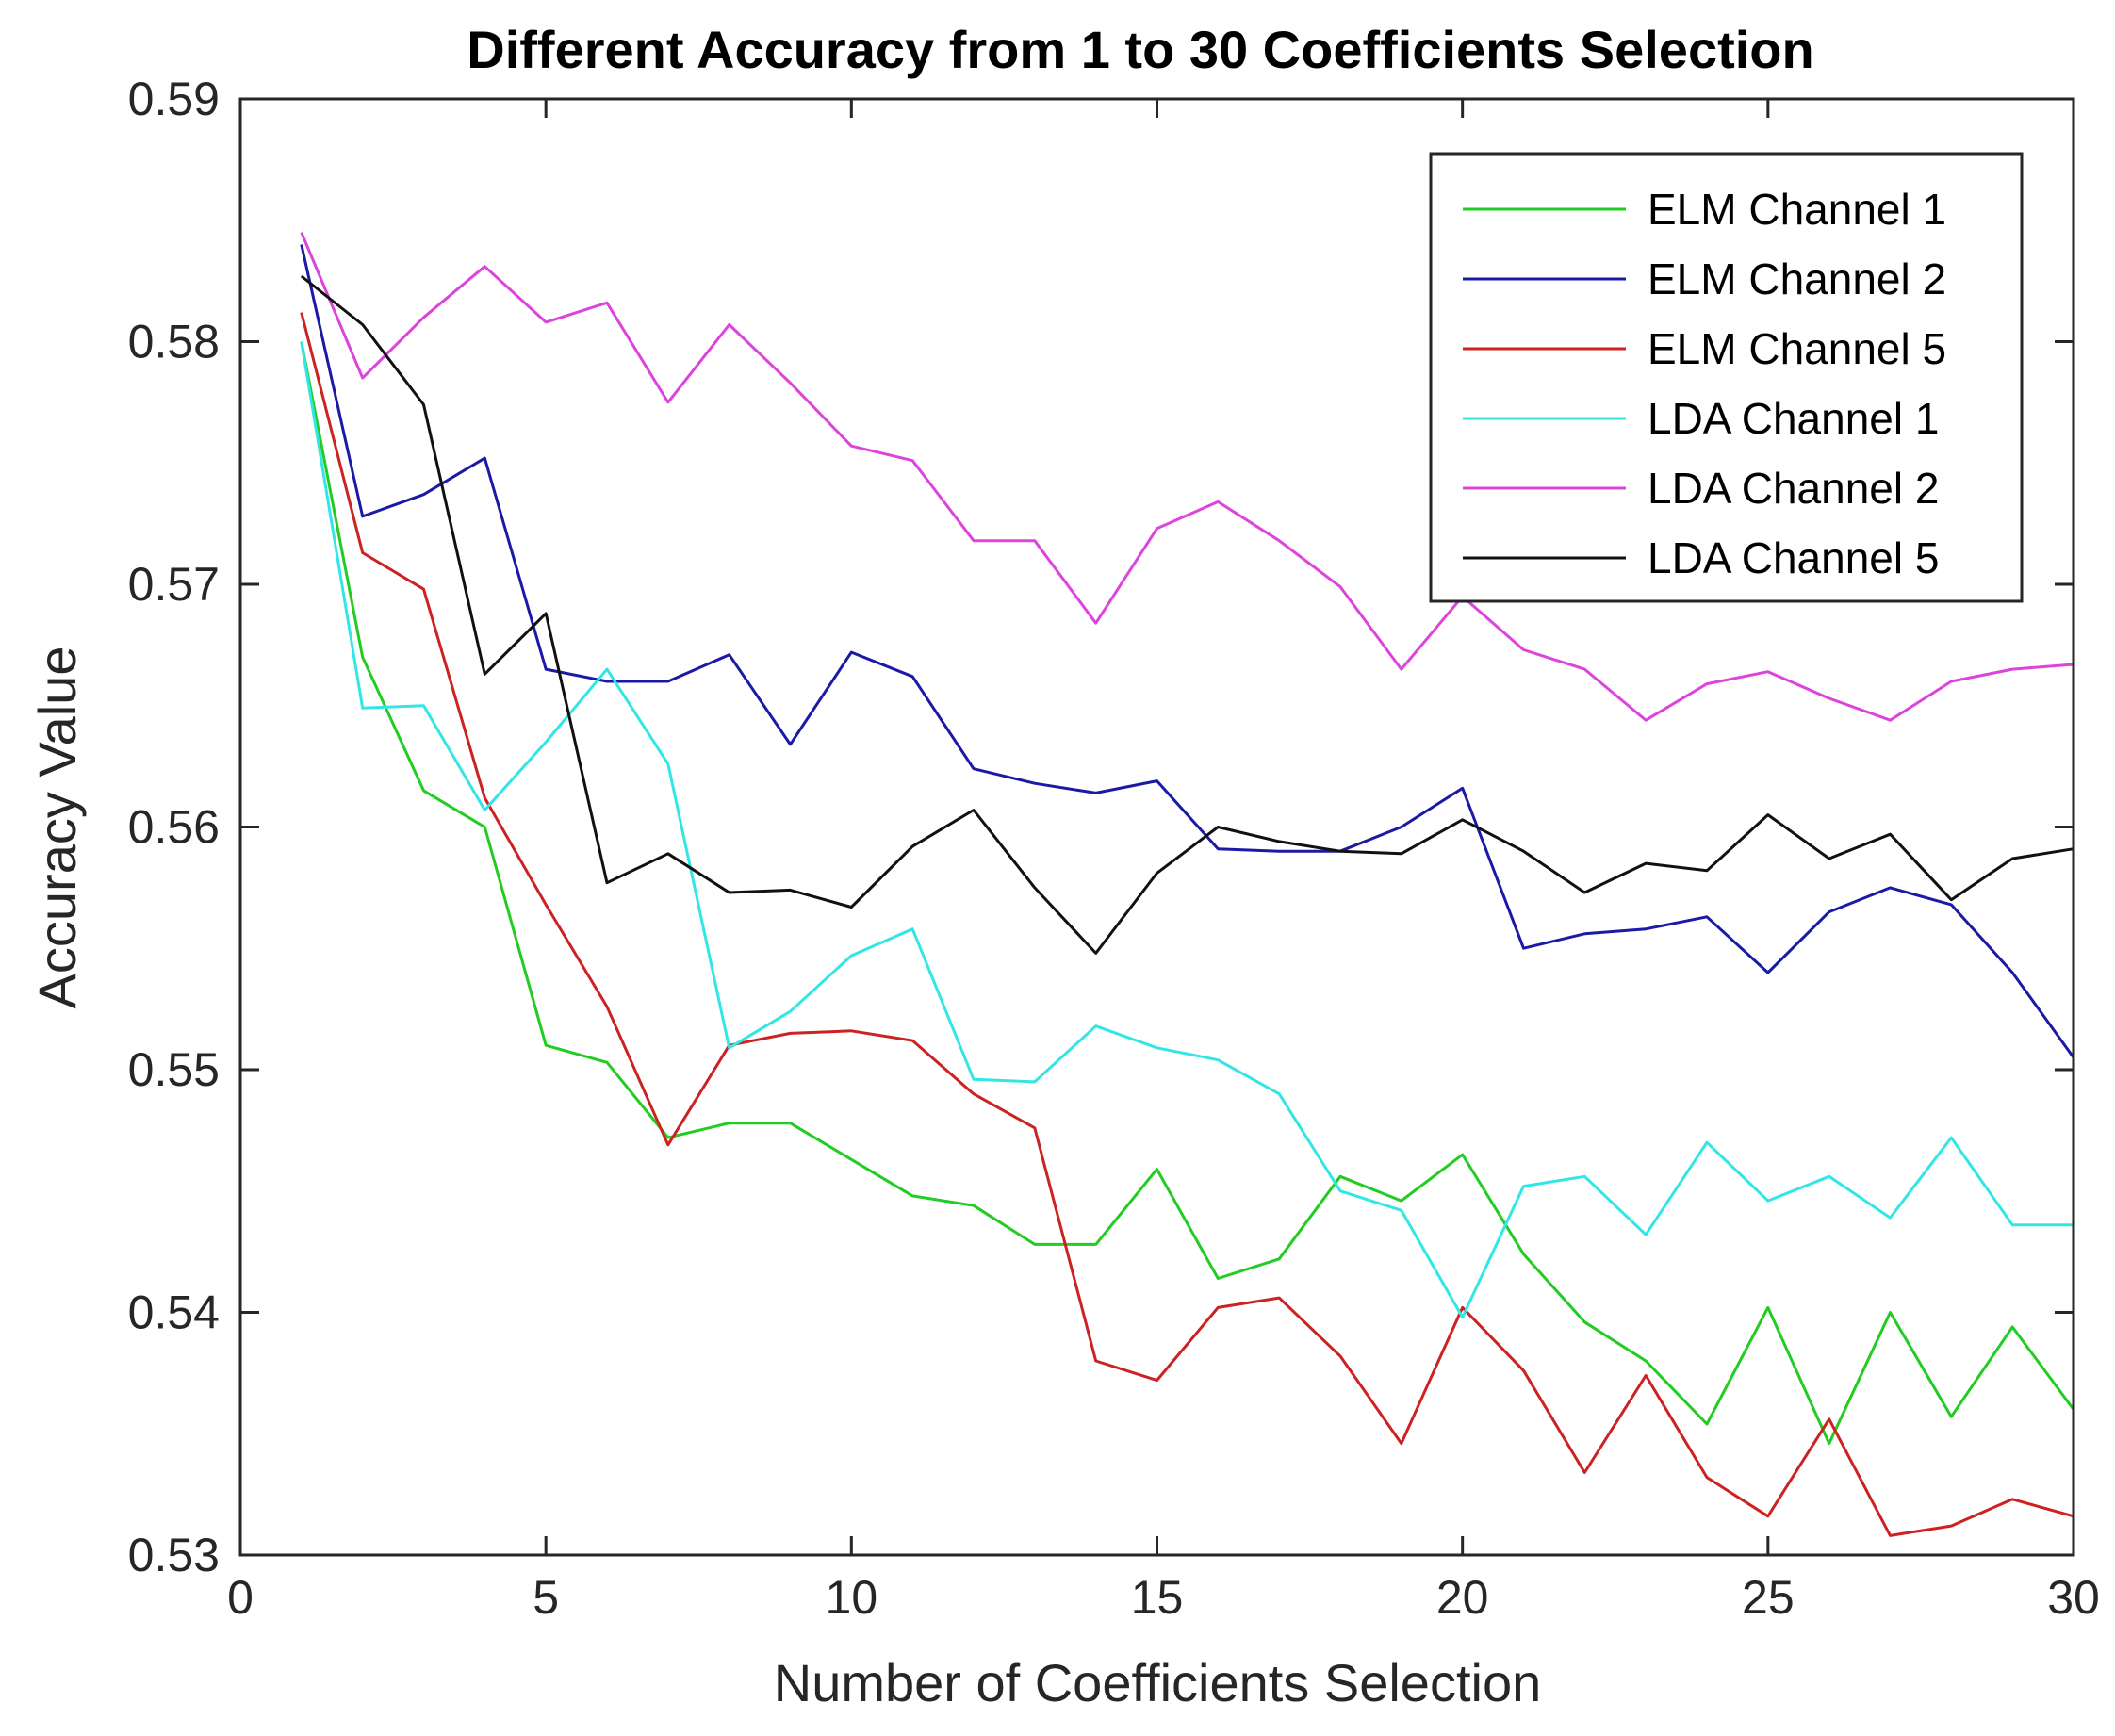 This screenshot has width=2115, height=1736. Describe the element at coordinates (1157, 1597) in the screenshot. I see `x-tick-label: 15` at that location.